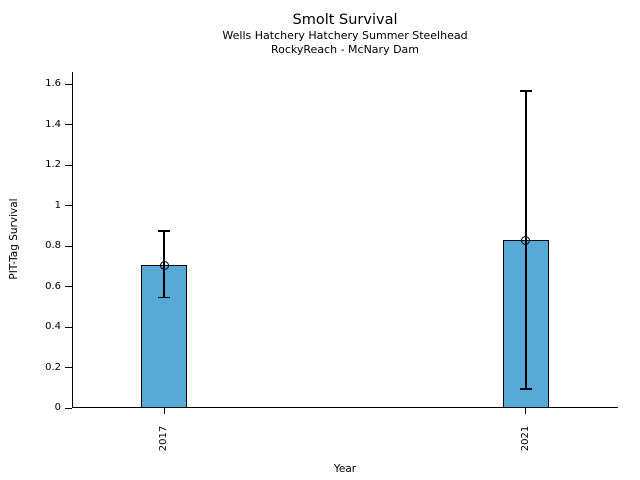 This screenshot has width=640, height=480. What do you see at coordinates (53, 124) in the screenshot?
I see `y-tick-label: 1.4` at bounding box center [53, 124].